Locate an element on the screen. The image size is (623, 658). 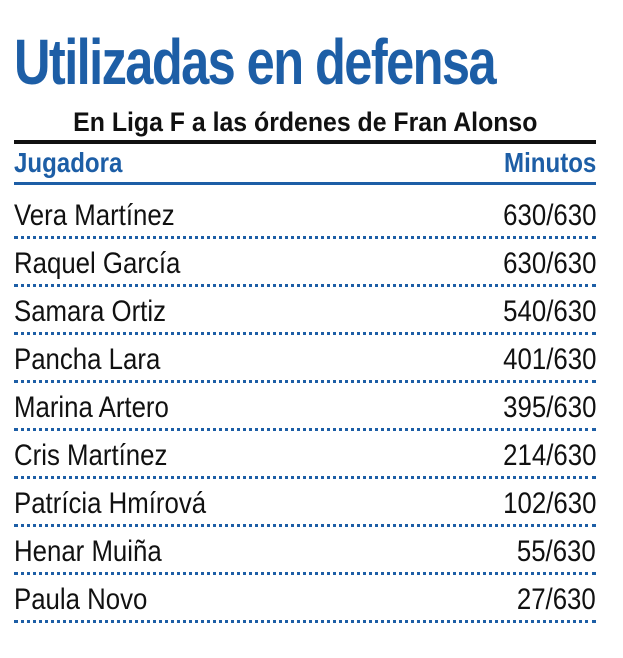
player-minutes: 214/630 is located at coordinates (549, 455).